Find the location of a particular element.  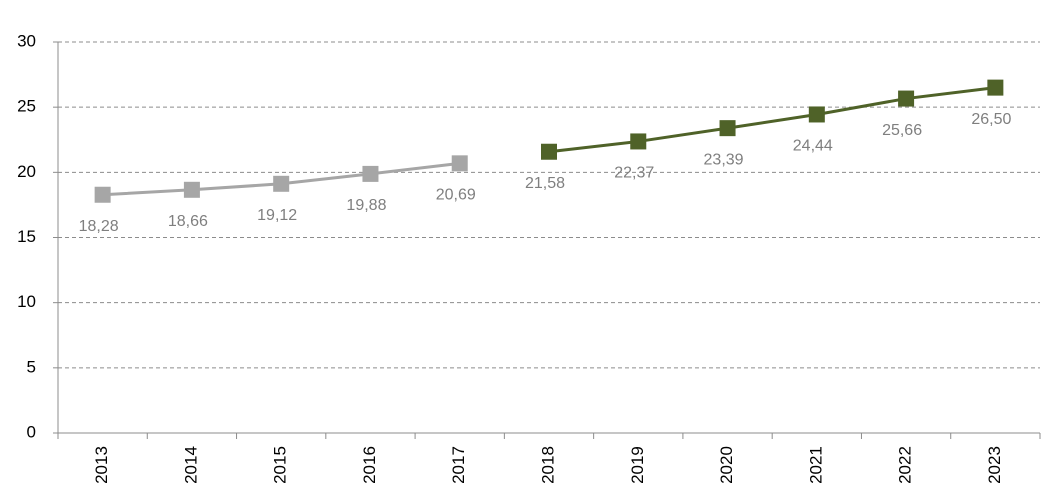

y-tick-label: 0 is located at coordinates (31, 431).